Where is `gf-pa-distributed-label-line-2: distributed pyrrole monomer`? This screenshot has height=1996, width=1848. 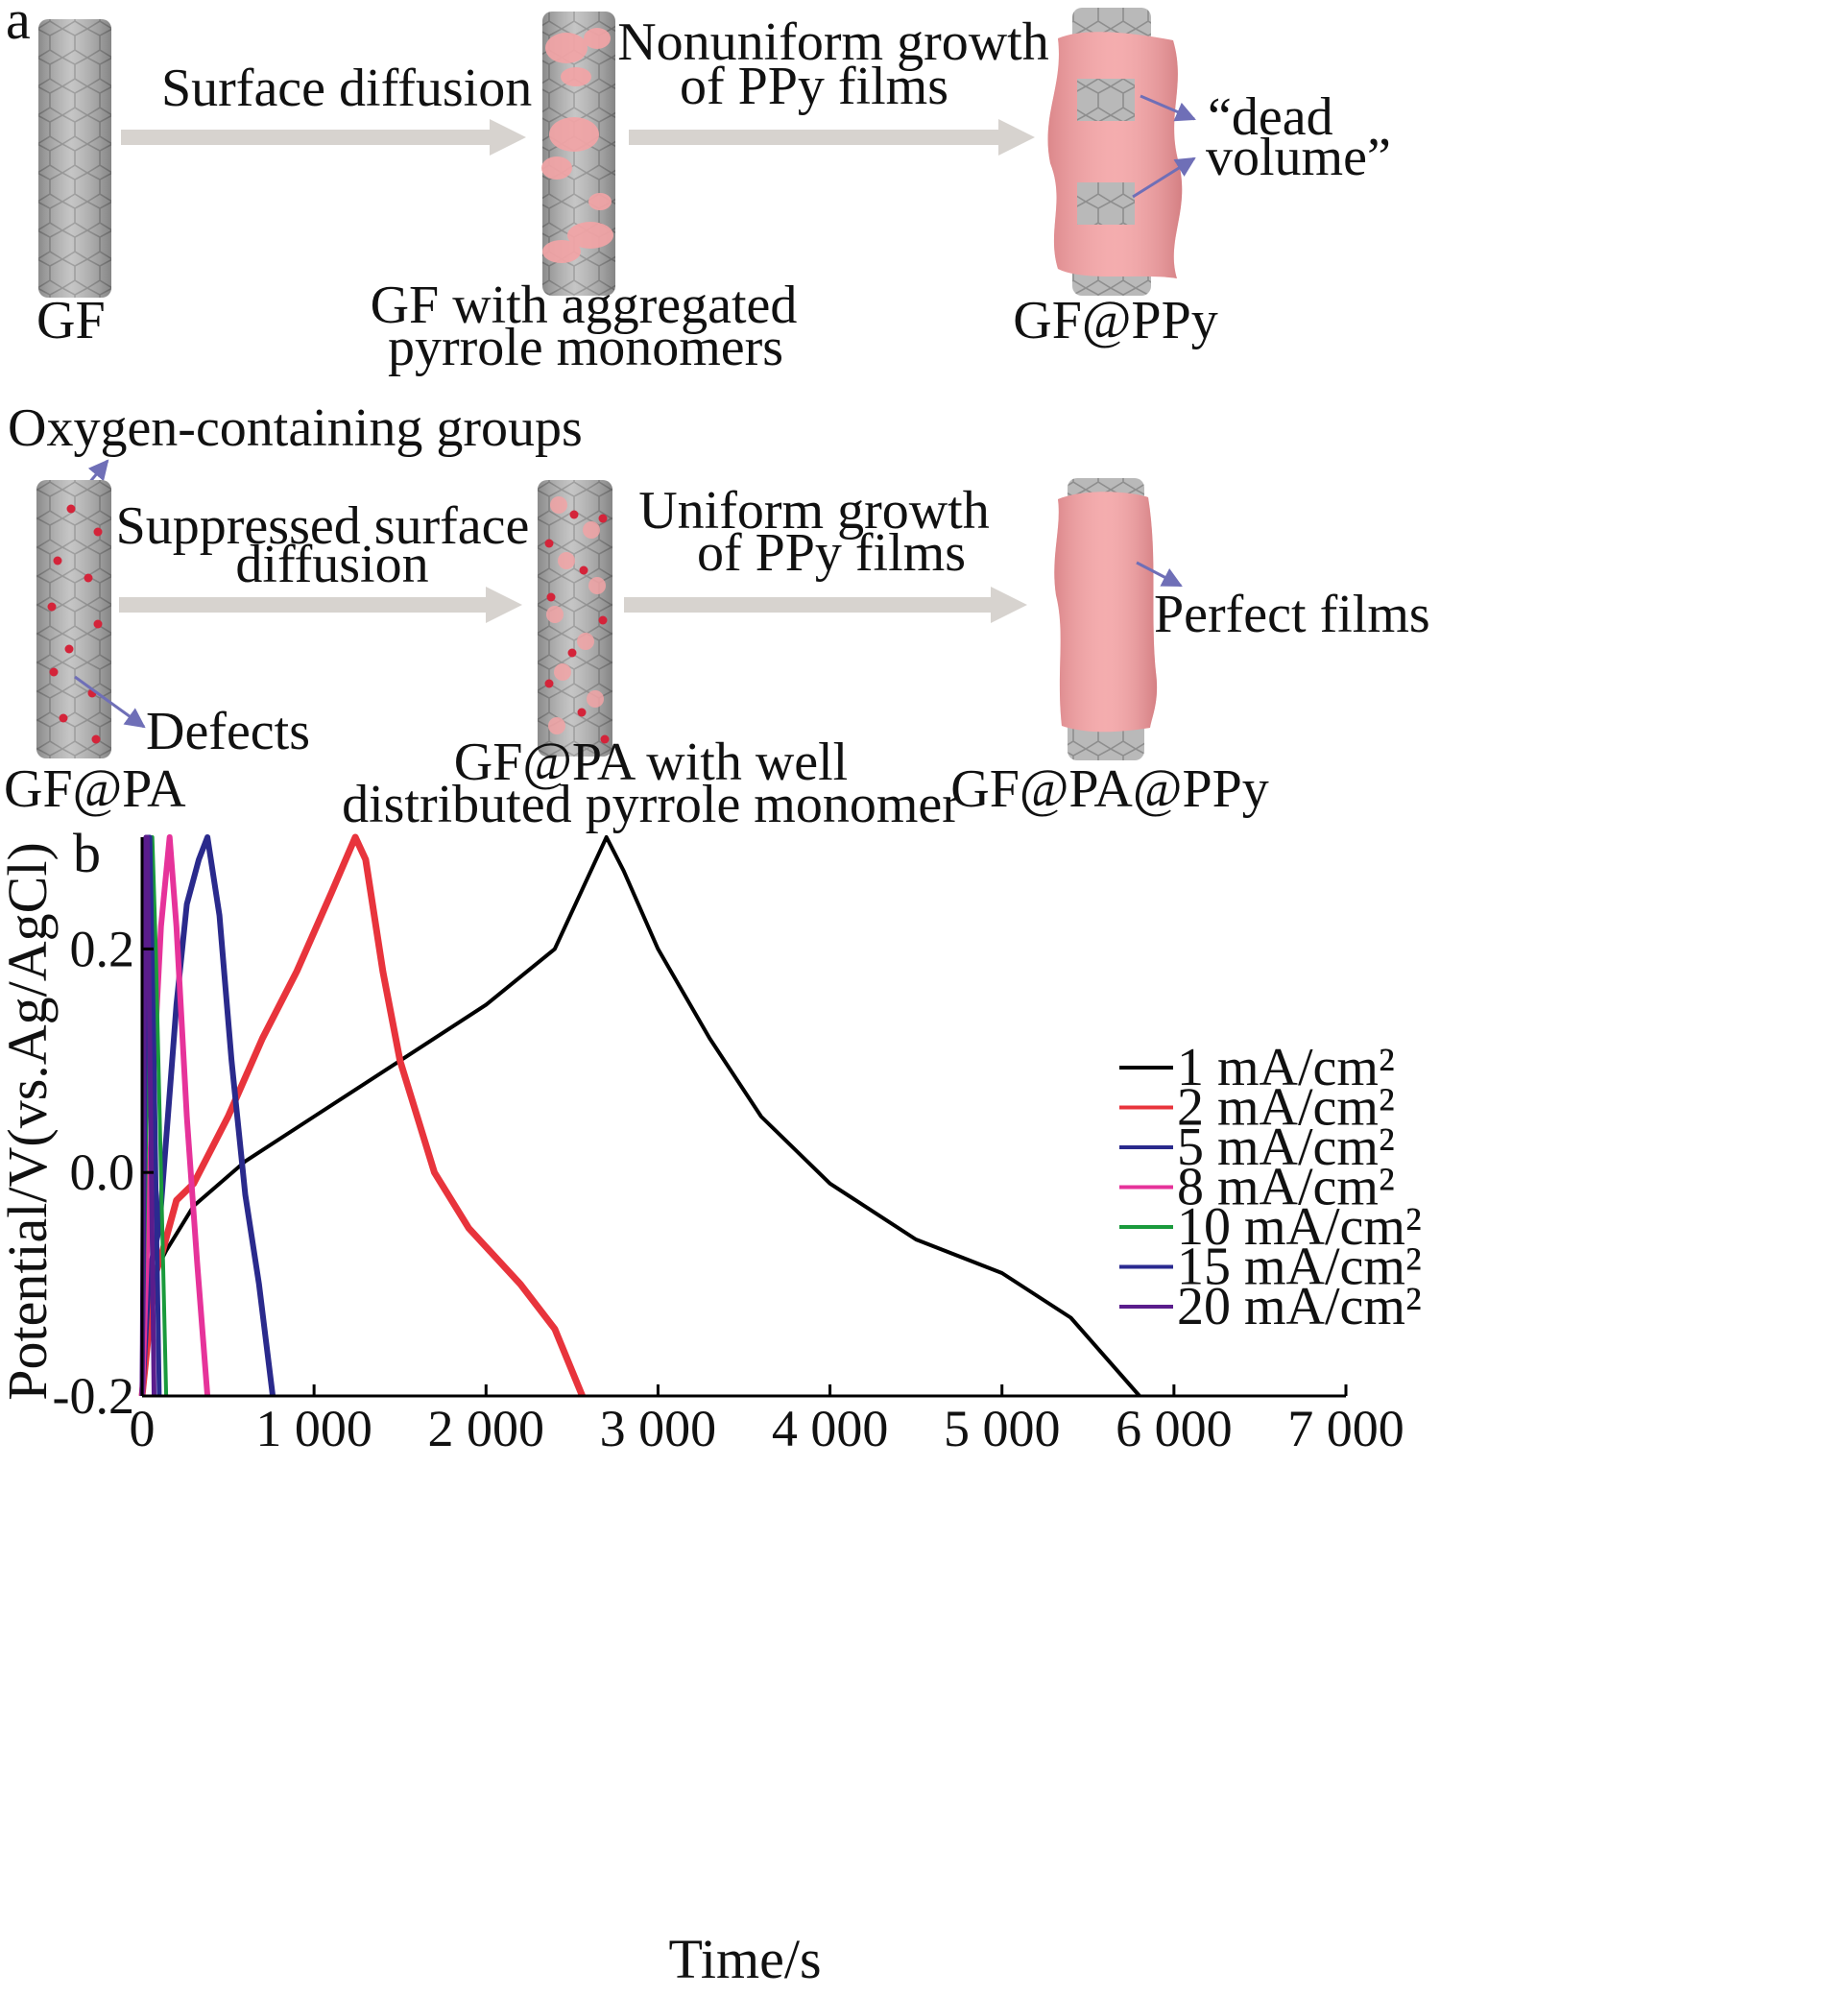 gf-pa-distributed-label-line-2: distributed pyrrole monomer is located at coordinates (651, 804).